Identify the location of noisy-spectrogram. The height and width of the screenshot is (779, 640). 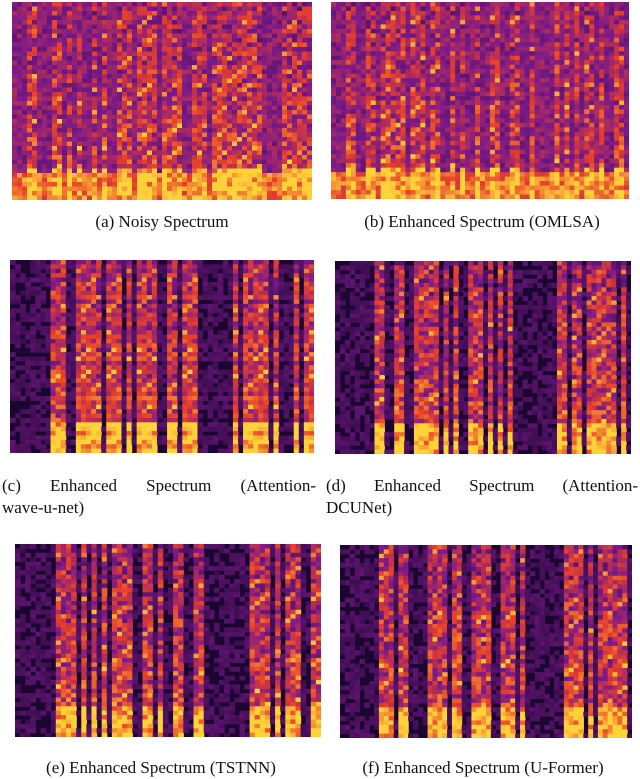
(162, 101).